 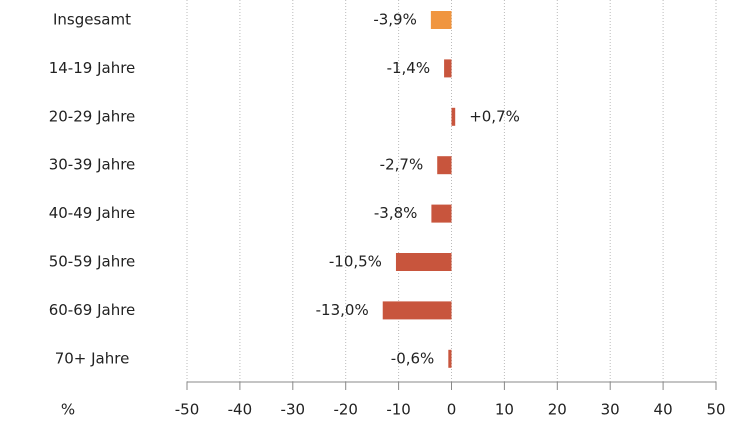 I want to click on x-tick-label: 0, so click(x=452, y=410).